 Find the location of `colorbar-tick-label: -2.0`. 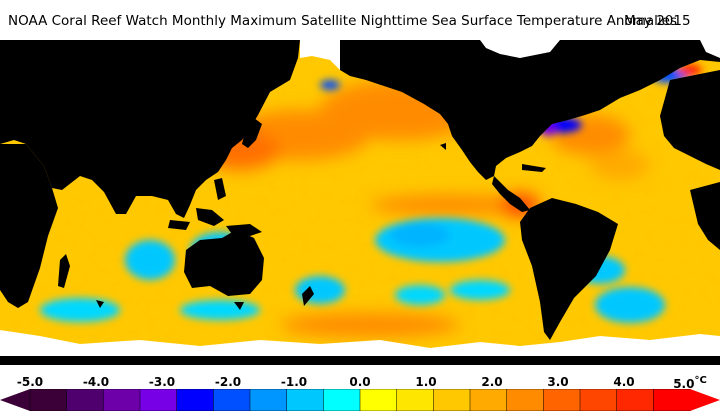

colorbar-tick-label: -2.0 is located at coordinates (228, 382).